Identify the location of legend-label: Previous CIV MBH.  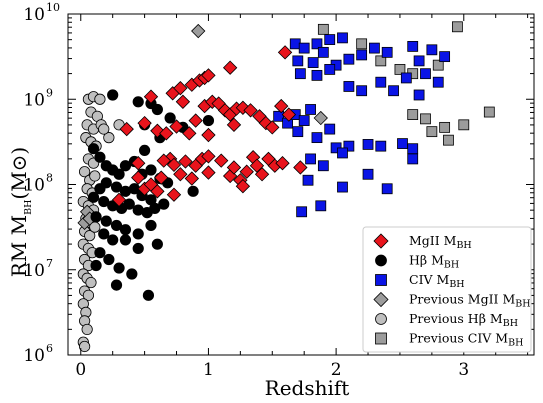
(466, 340).